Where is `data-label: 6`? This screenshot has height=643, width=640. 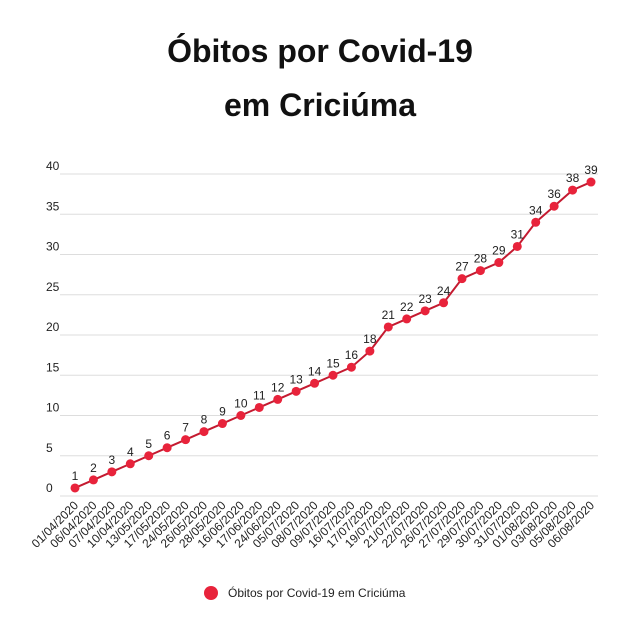 data-label: 6 is located at coordinates (167, 436).